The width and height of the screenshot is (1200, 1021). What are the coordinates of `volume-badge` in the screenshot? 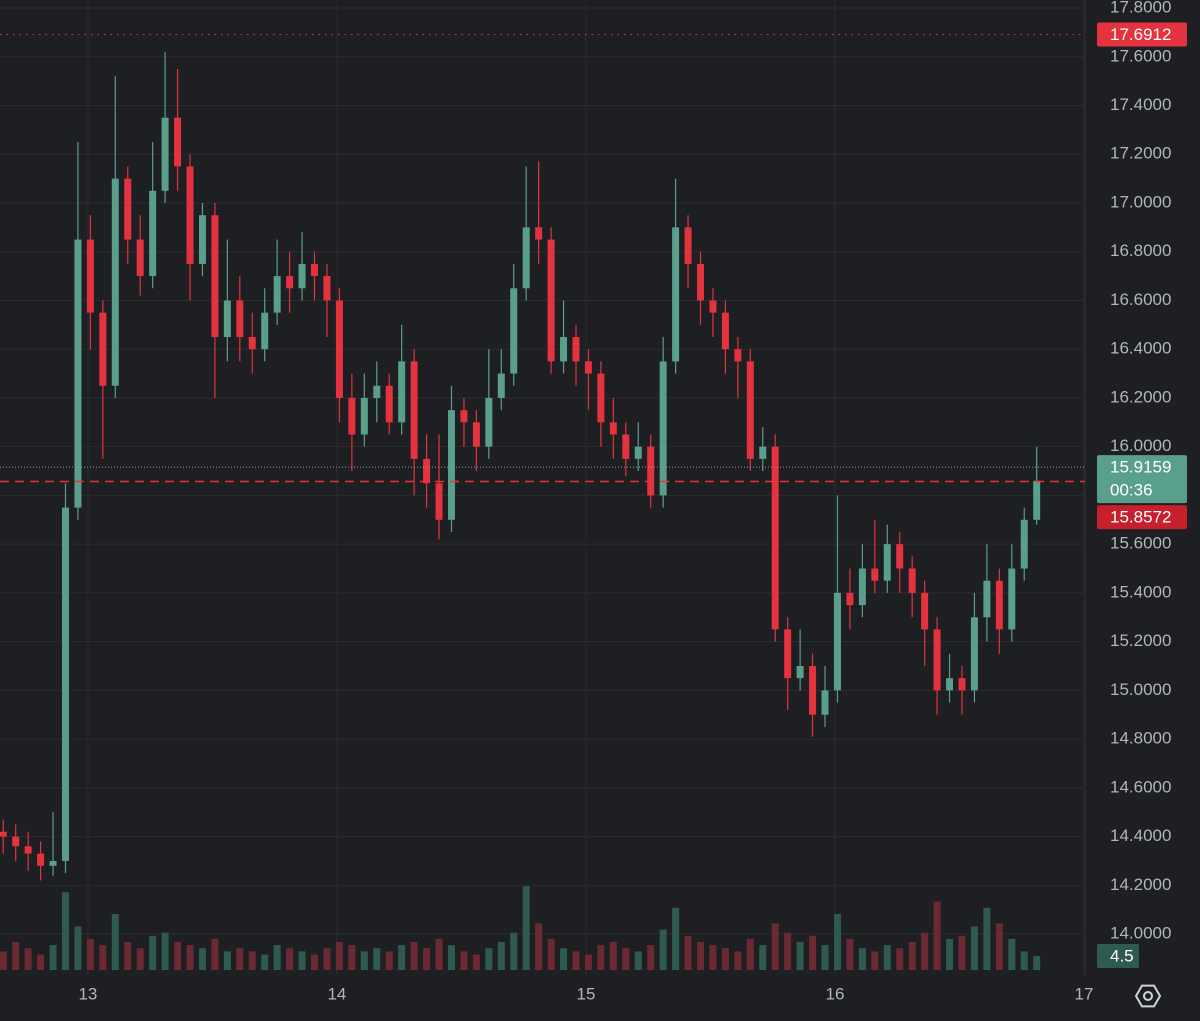 It's located at (1118, 956).